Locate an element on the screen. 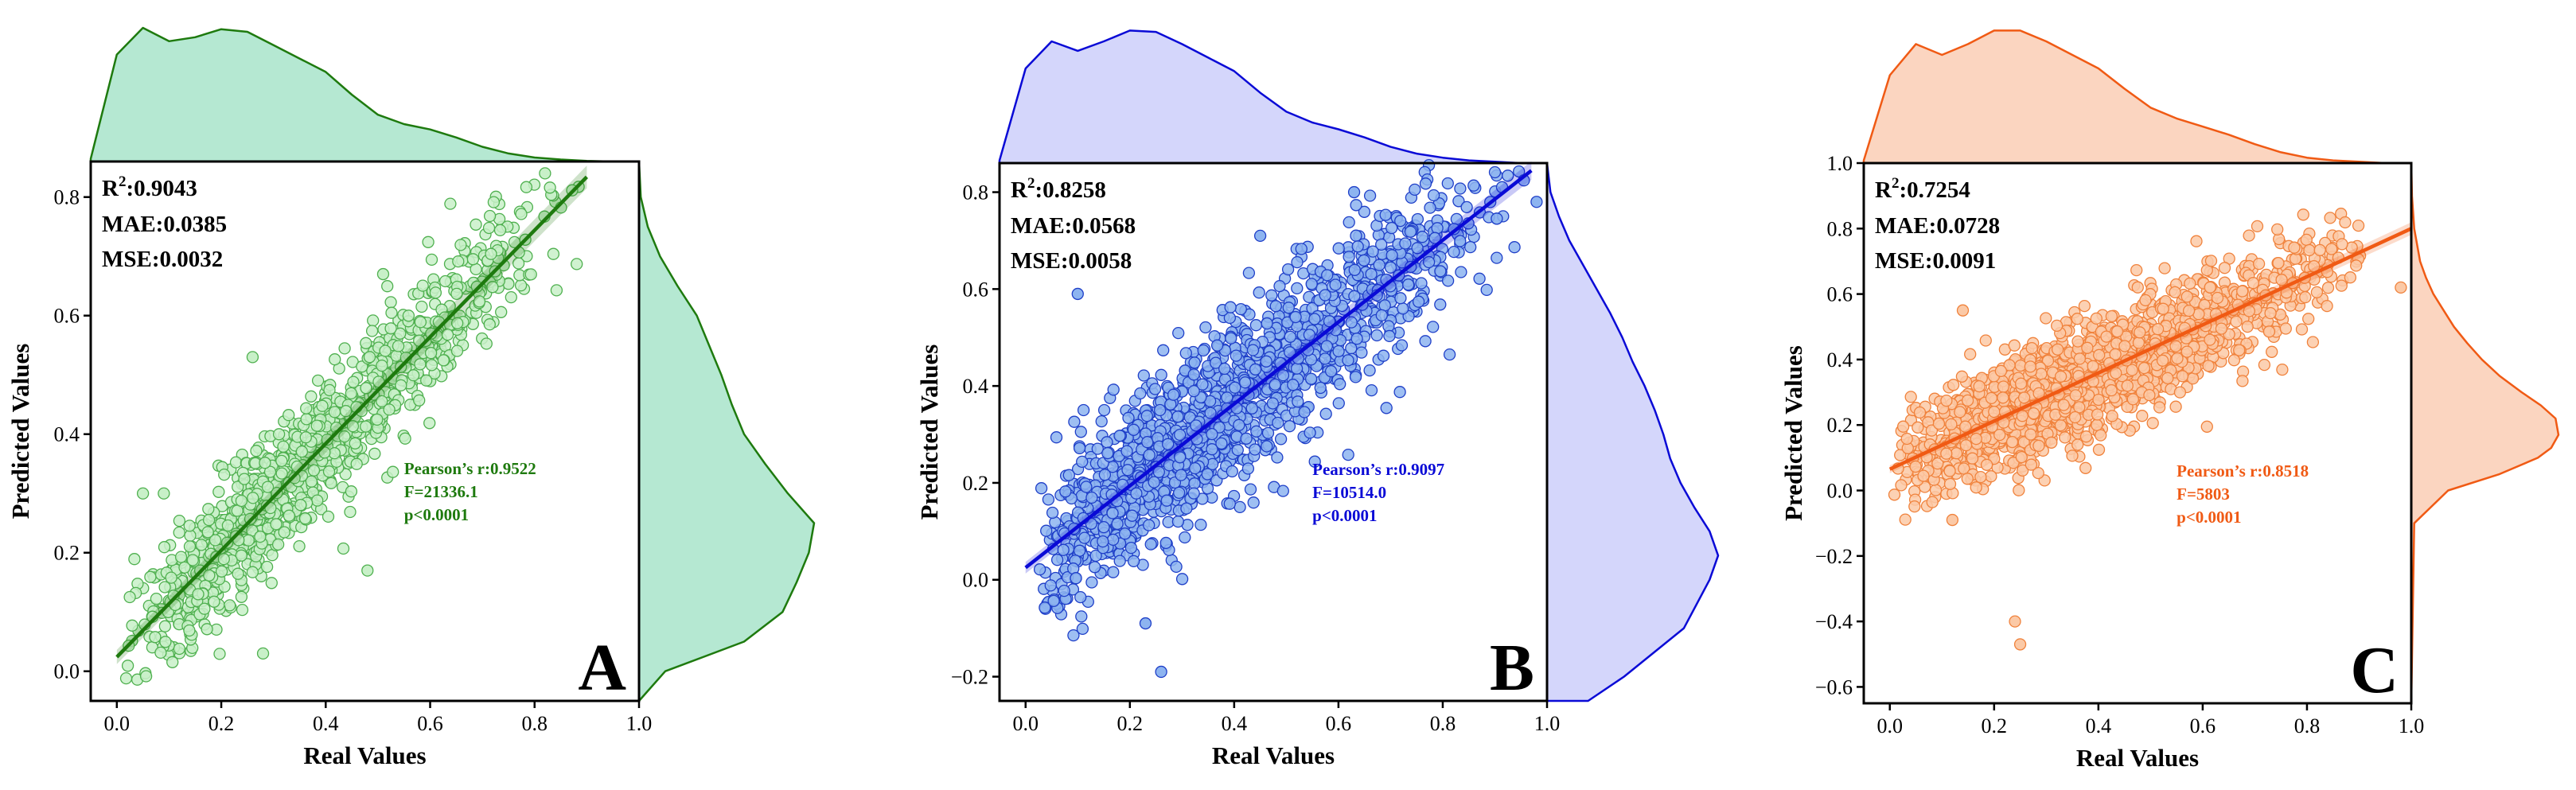 The image size is (2576, 790). y-tick-label: −0.6 is located at coordinates (1834, 687).